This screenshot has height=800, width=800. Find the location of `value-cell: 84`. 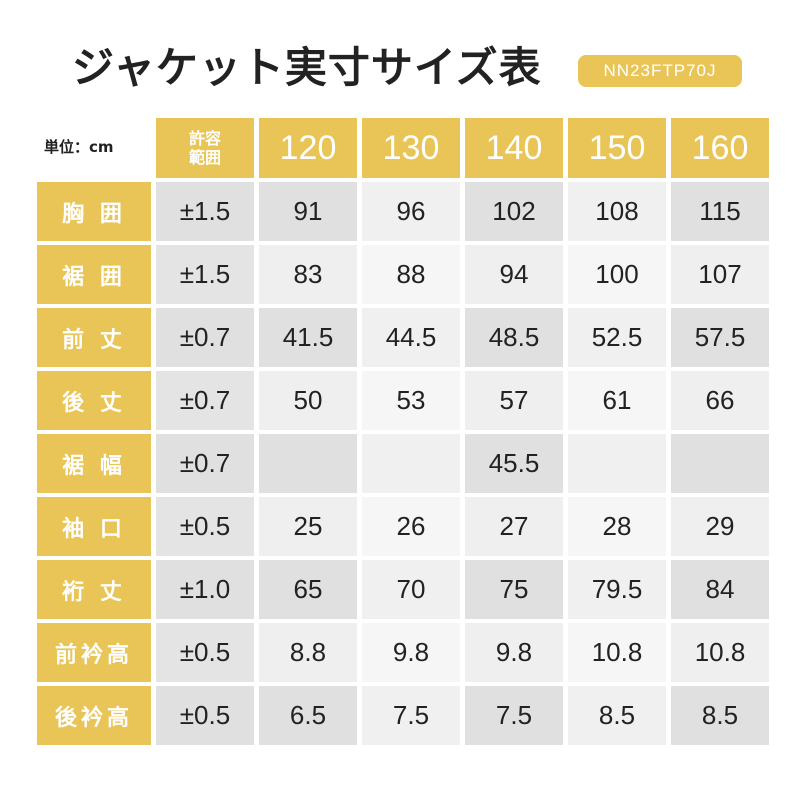

value-cell: 84 is located at coordinates (720, 589).